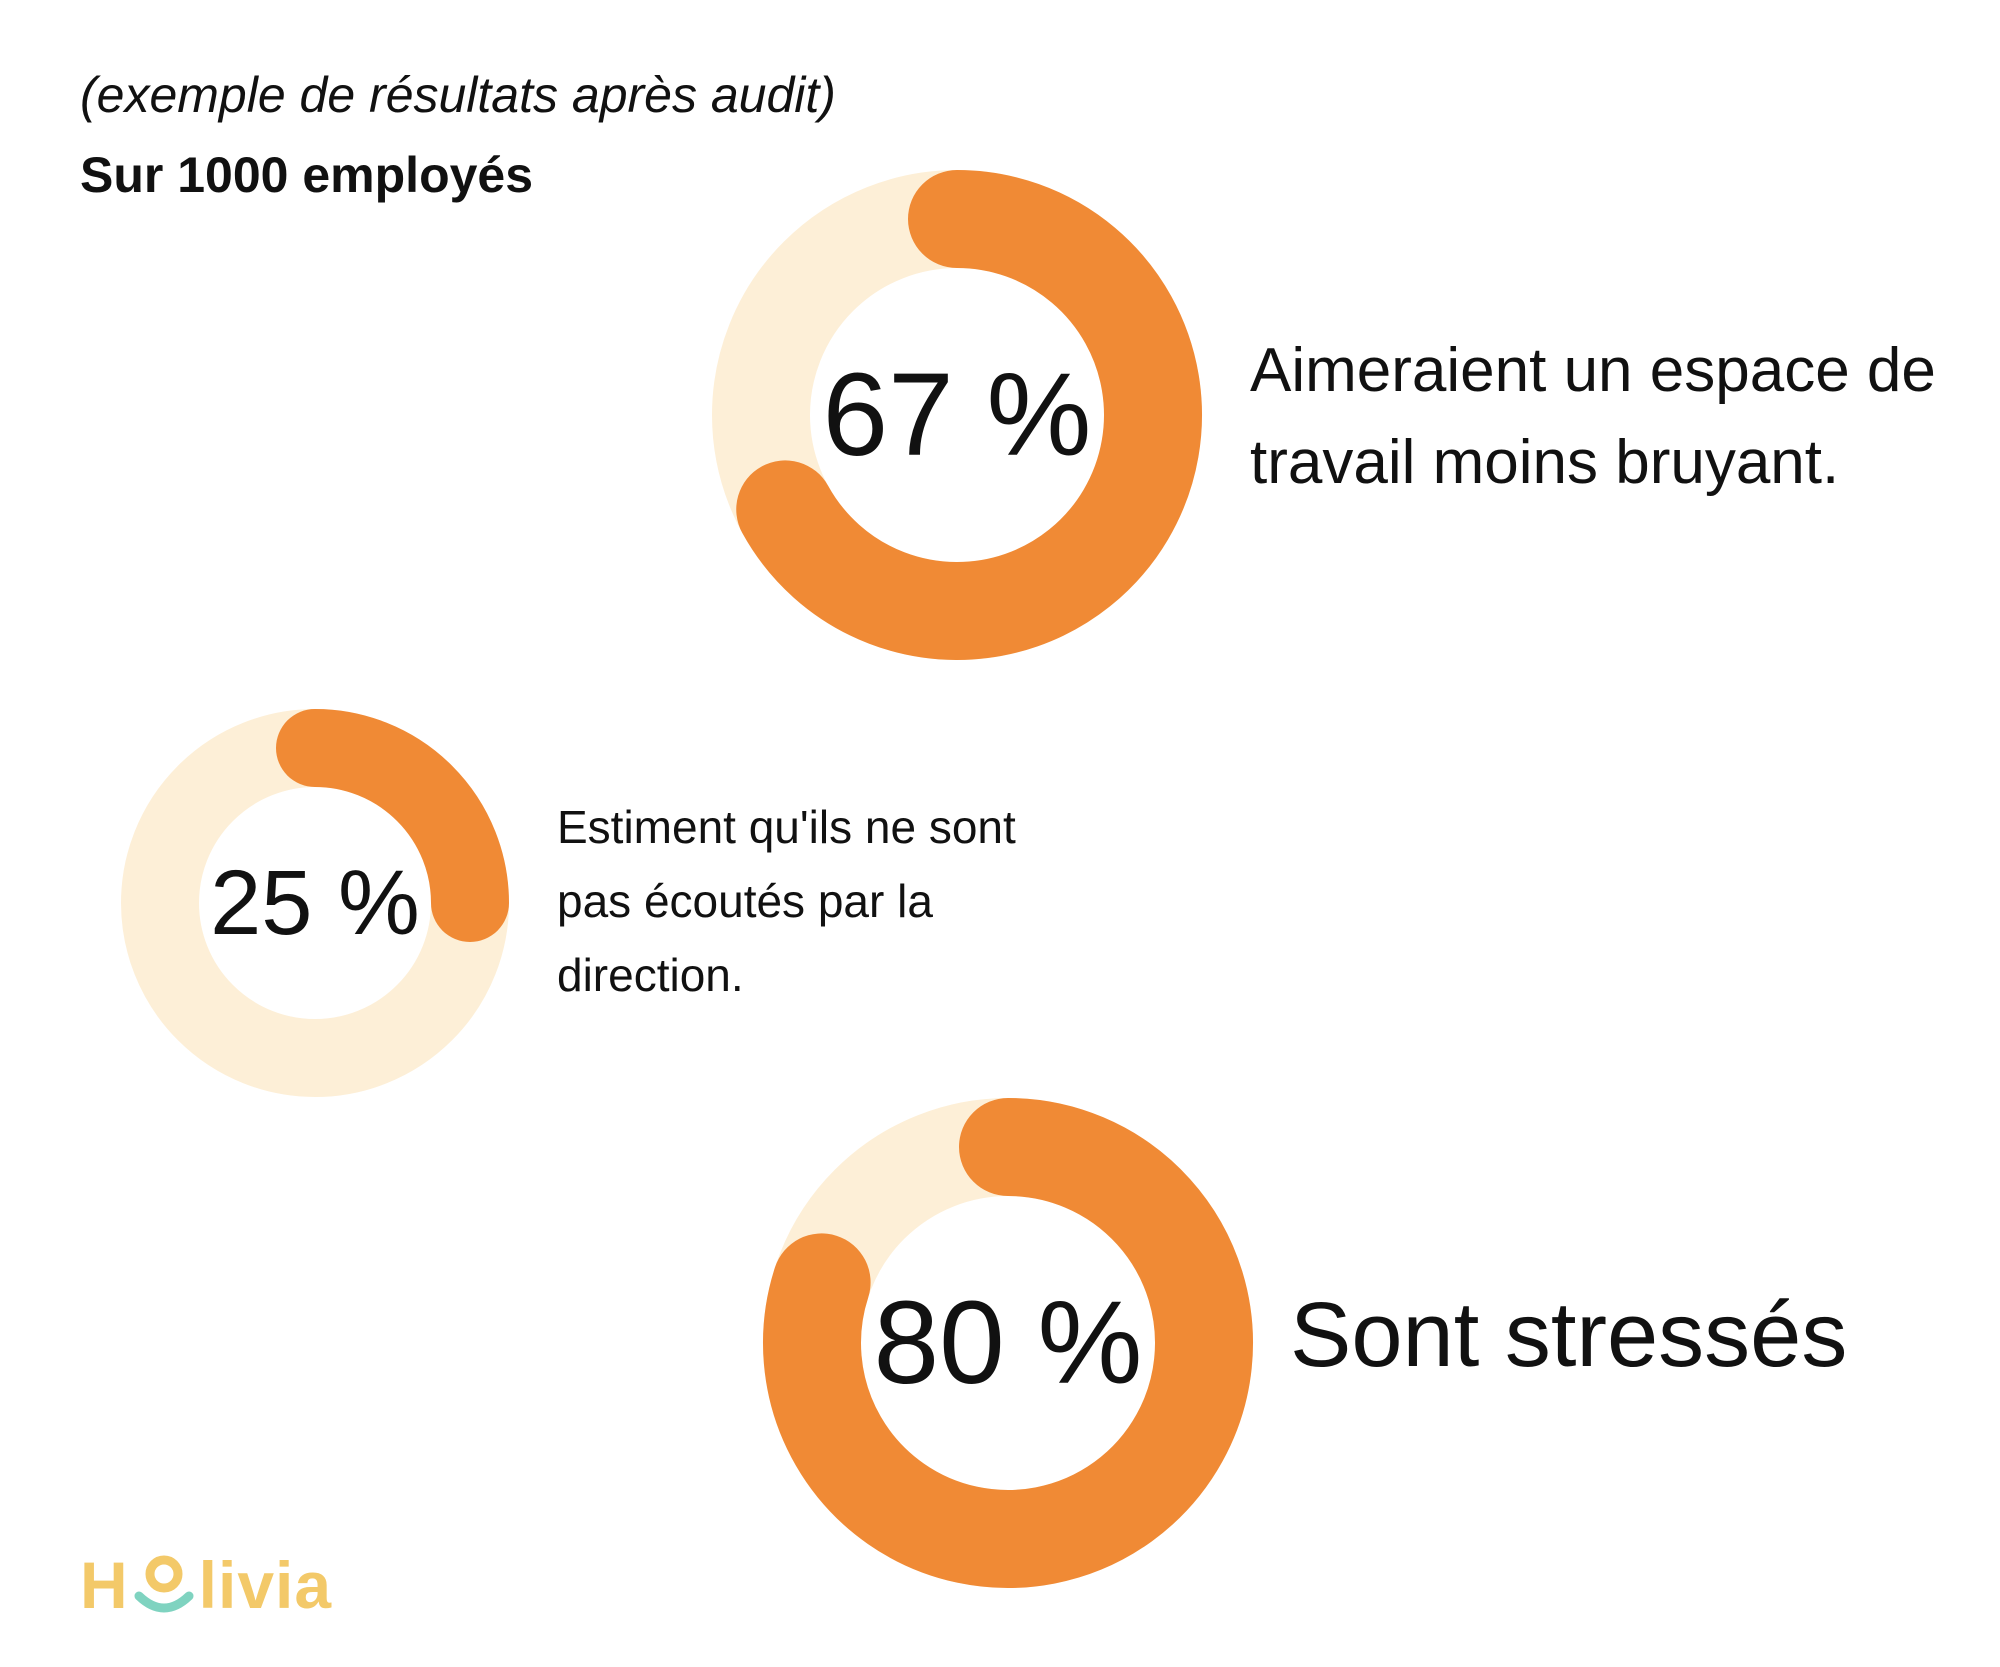 This screenshot has height=1667, width=2000. What do you see at coordinates (786, 827) in the screenshot?
I see `donut-2-description-line: Estiment qu'ils ne sont` at bounding box center [786, 827].